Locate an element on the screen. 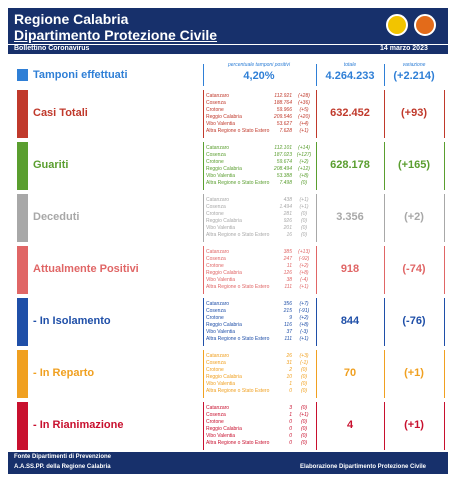  district-change: (-1) is located at coordinates (304, 363).